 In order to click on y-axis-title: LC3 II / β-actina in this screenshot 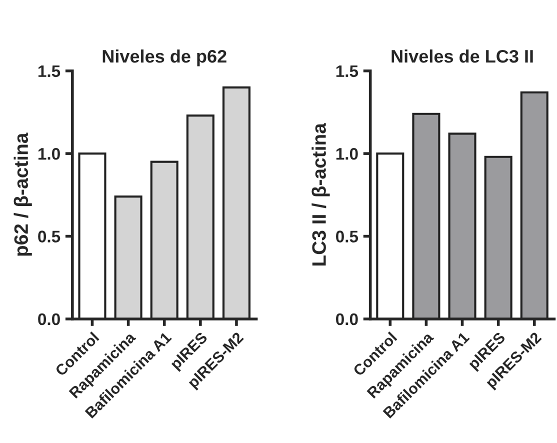, I will do `click(321, 194)`.